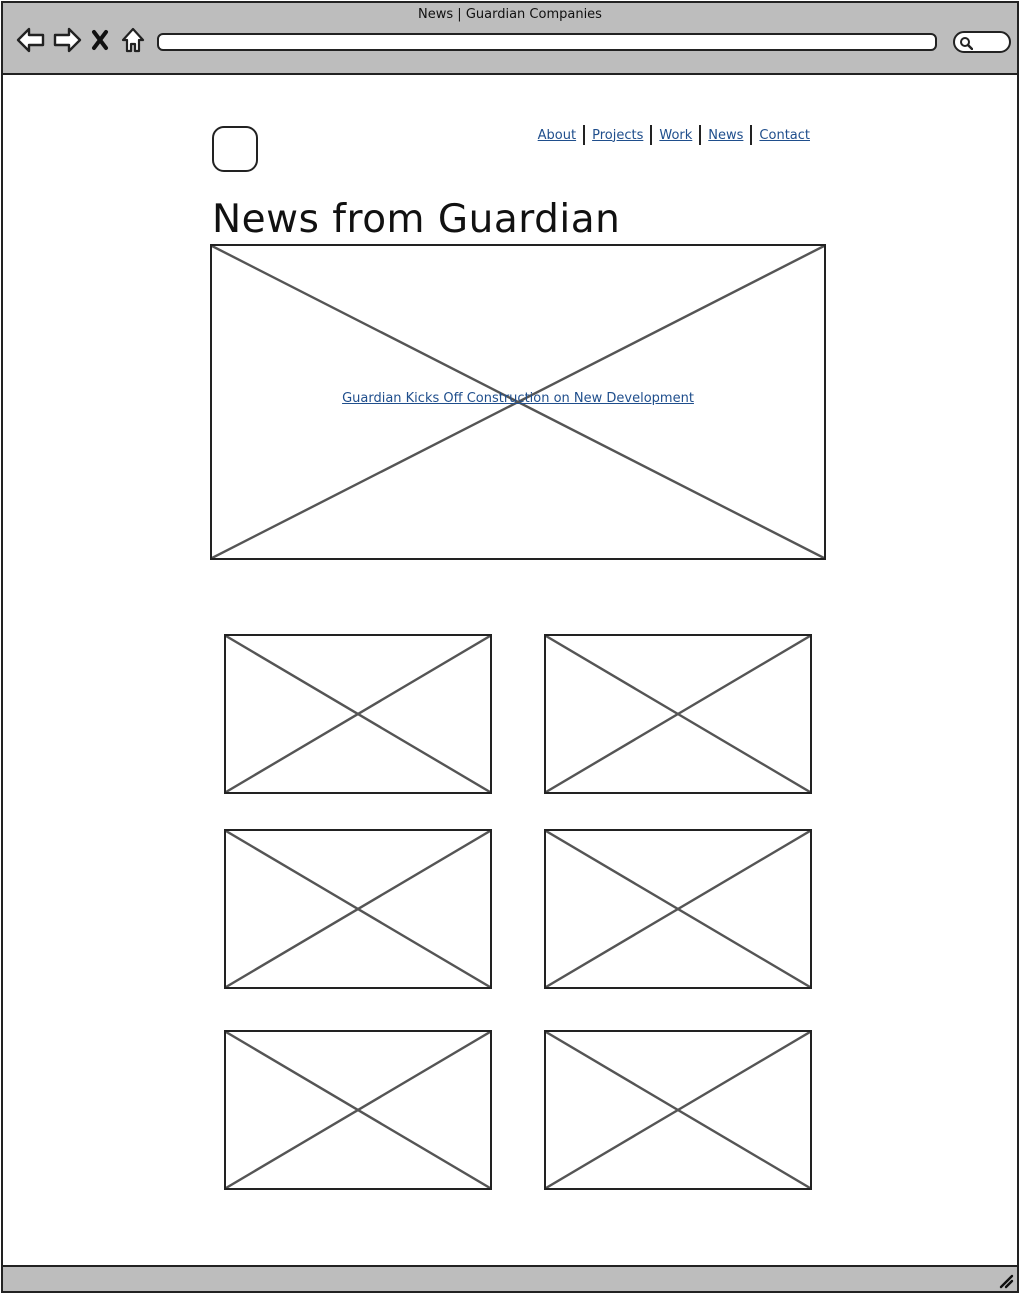 Image resolution: width=1024 pixels, height=1297 pixels. Describe the element at coordinates (726, 135) in the screenshot. I see `nav-link-news: News` at that location.